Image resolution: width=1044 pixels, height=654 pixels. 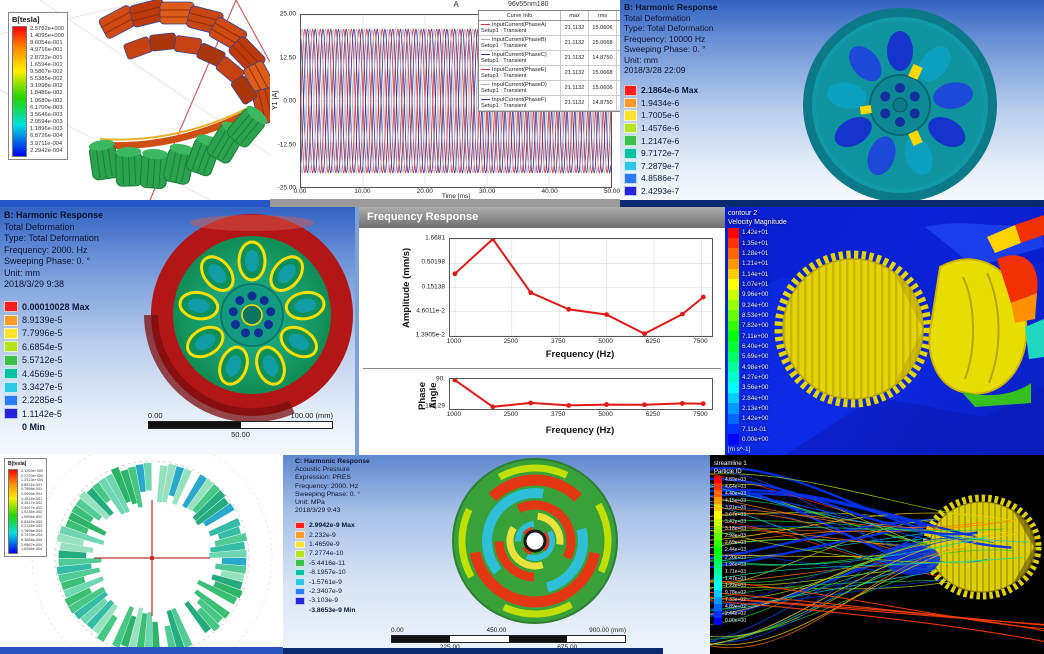 I want to click on stator-coil-arc-bottom, so click(x=178, y=147).